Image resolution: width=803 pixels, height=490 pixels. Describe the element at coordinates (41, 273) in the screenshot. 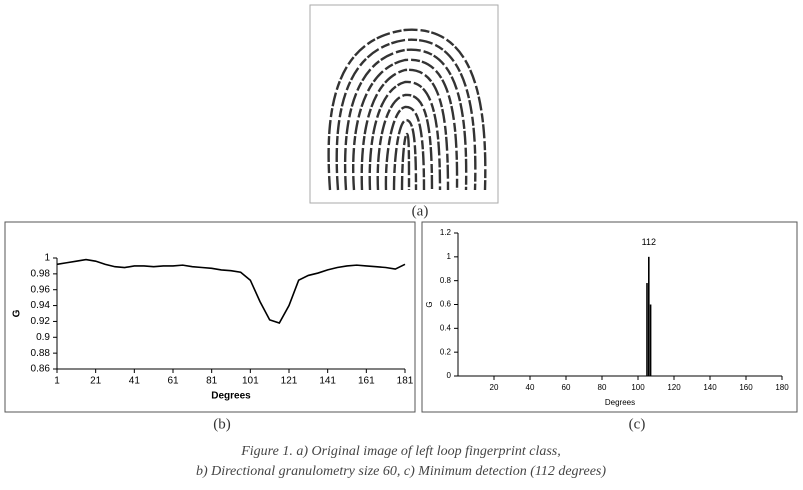

I see `y-tick-label: 0.98` at that location.